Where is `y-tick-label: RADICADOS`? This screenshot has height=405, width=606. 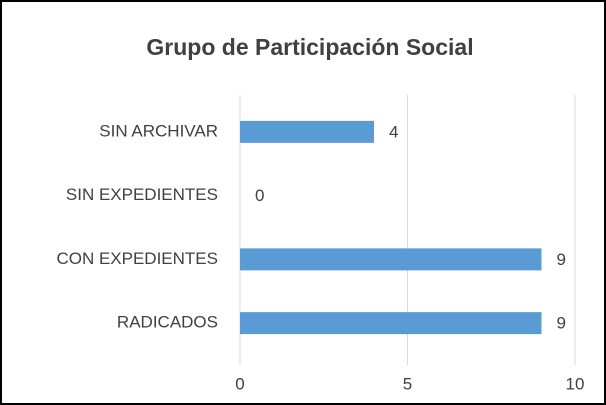 y-tick-label: RADICADOS is located at coordinates (167, 322).